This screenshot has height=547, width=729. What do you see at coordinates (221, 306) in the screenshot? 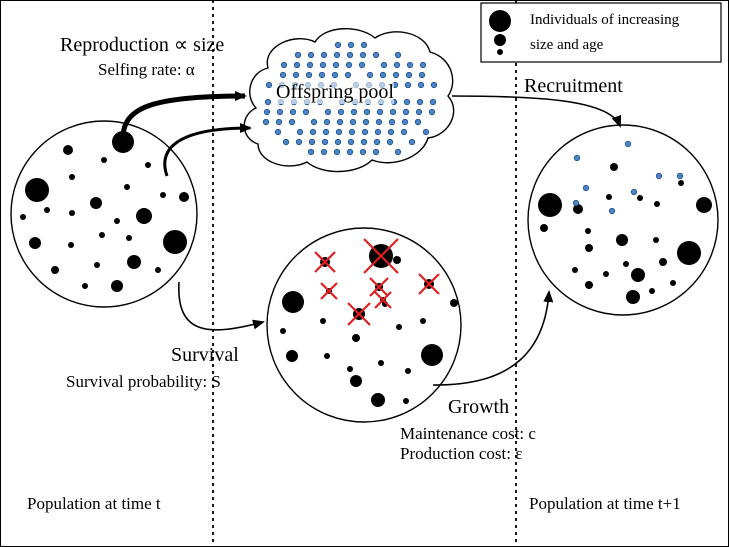
I see `survival-arrow` at bounding box center [221, 306].